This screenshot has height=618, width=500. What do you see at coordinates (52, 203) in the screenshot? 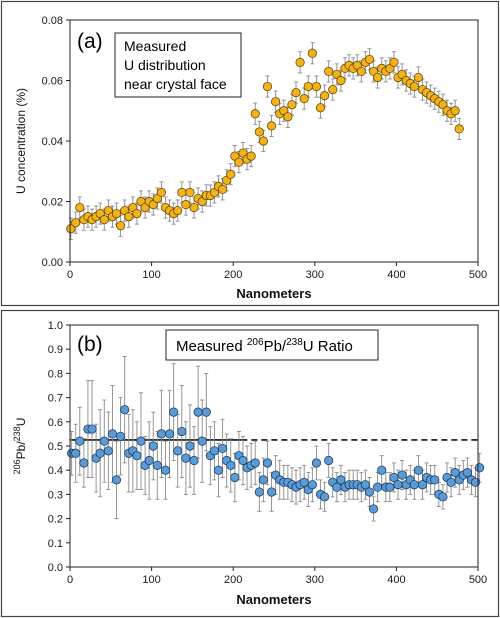
I see `y-tick-label: 0.02` at bounding box center [52, 203].